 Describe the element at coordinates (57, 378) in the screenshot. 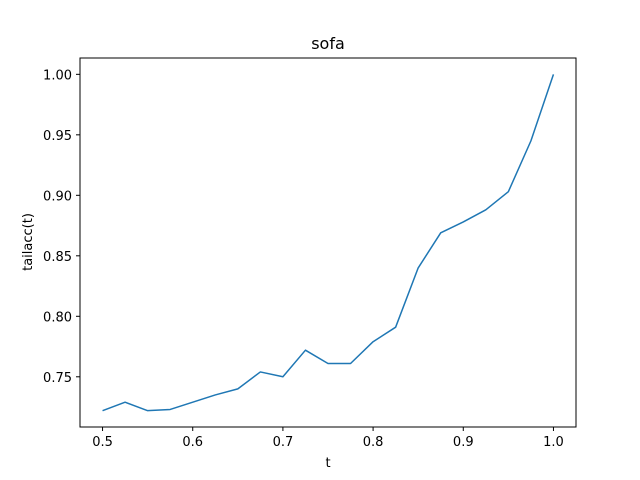

I see `y-tick-label: 0.75` at that location.